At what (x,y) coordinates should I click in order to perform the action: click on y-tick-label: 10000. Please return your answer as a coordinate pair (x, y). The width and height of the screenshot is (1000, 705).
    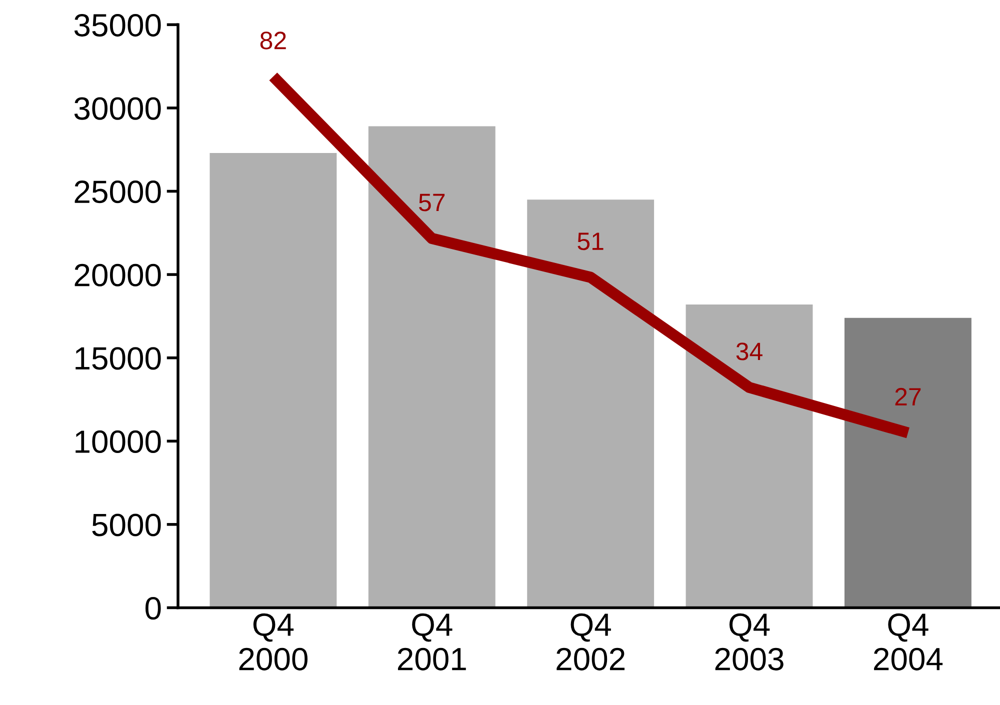
    Looking at the image, I should click on (118, 442).